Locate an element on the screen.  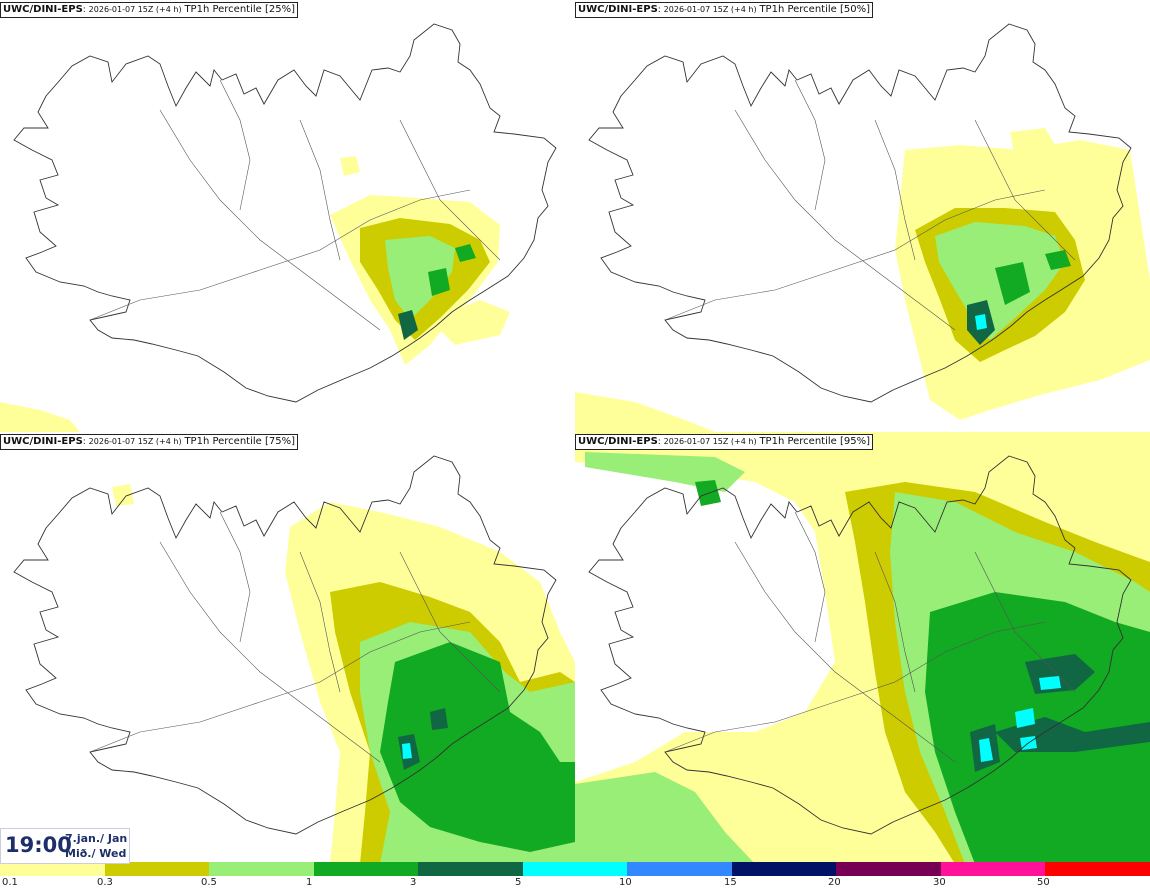
colorbar-label: 3 is located at coordinates (413, 882).